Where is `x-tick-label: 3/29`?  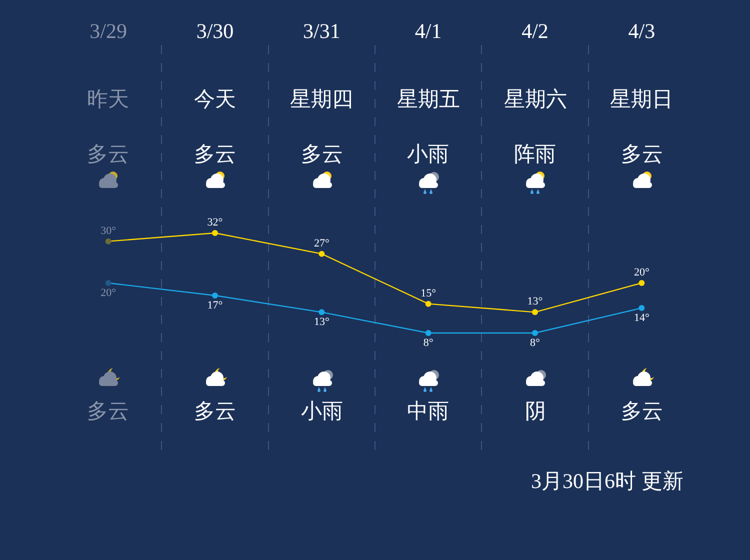
x-tick-label: 3/29 is located at coordinates (108, 30).